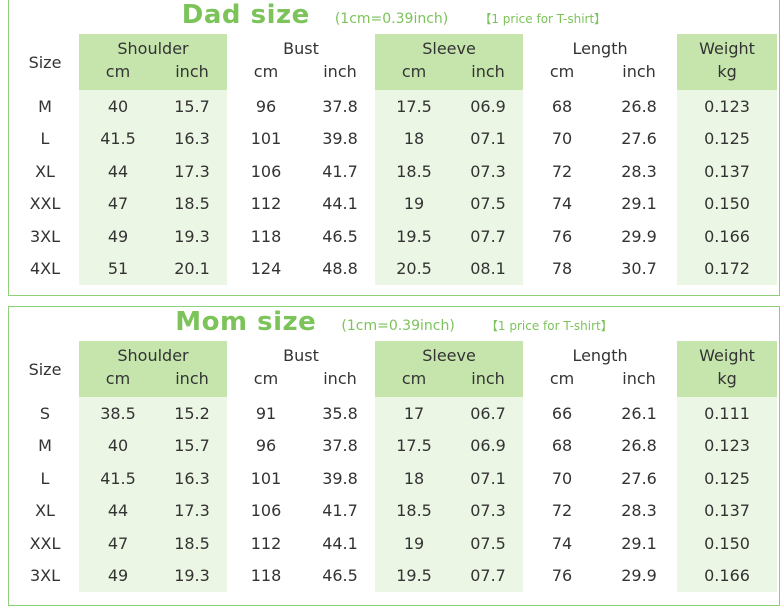 This screenshot has height=608, width=782. I want to click on cell-bust-cm: 118, so click(266, 575).